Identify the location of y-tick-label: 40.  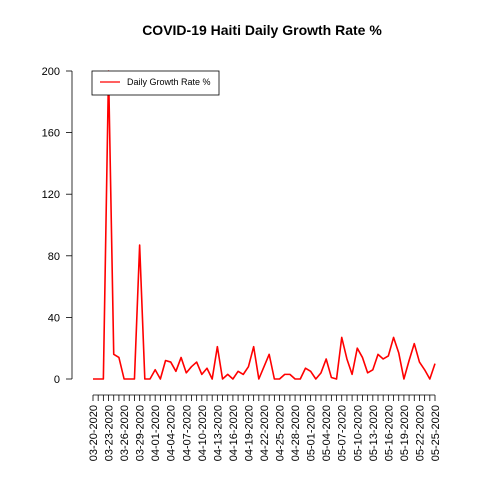
(54, 318).